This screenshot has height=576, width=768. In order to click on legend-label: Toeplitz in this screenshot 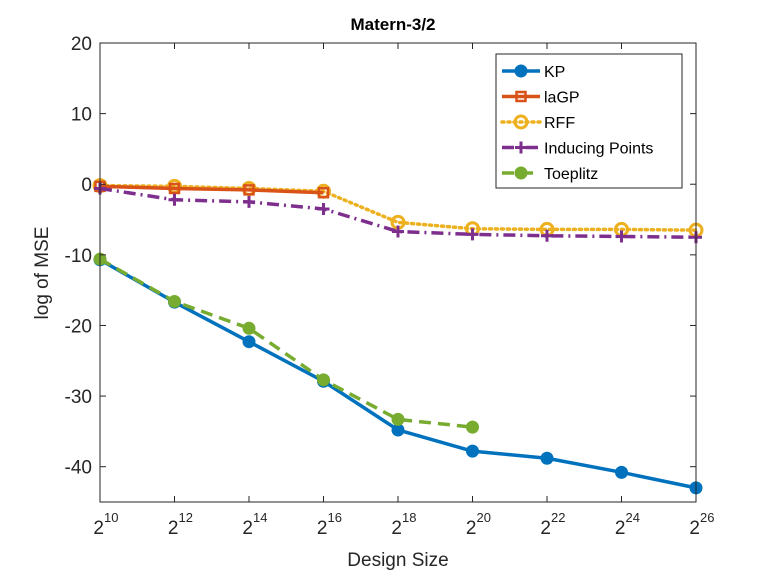, I will do `click(571, 174)`.